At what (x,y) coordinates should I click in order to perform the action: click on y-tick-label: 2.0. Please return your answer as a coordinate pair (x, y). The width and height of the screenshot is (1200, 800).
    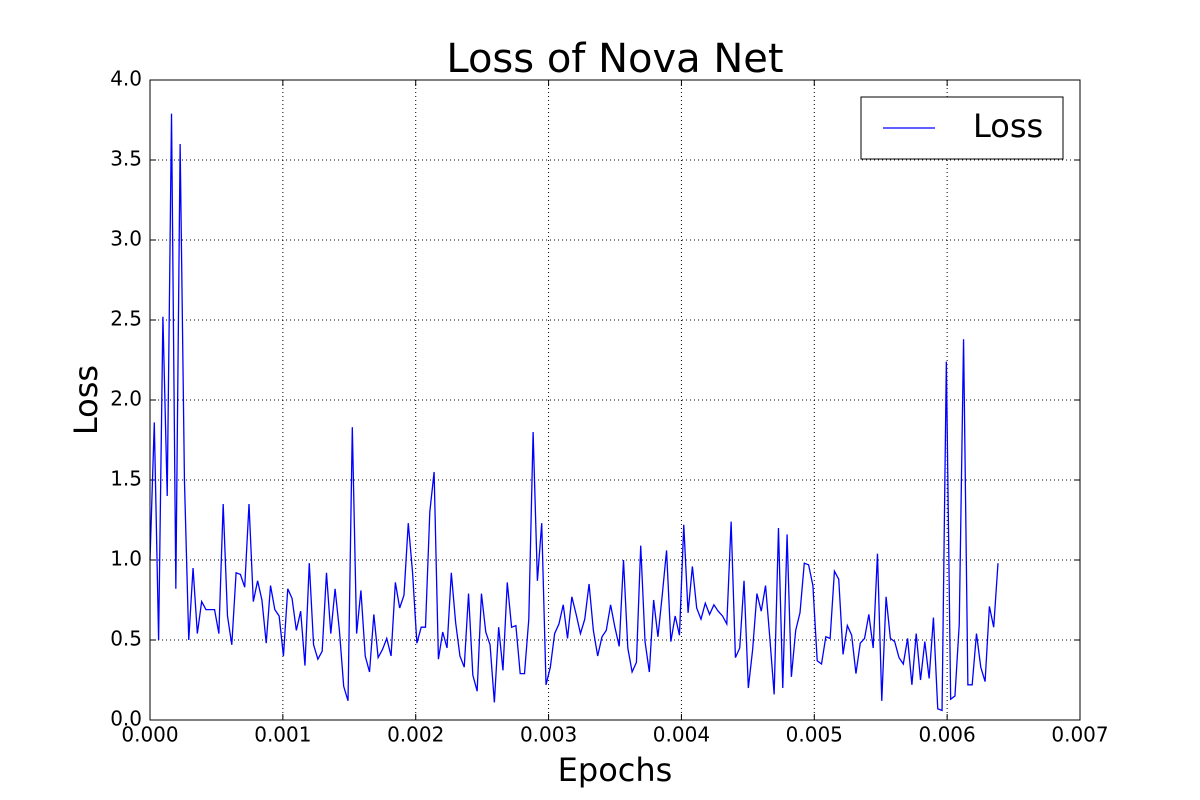
    Looking at the image, I should click on (126, 399).